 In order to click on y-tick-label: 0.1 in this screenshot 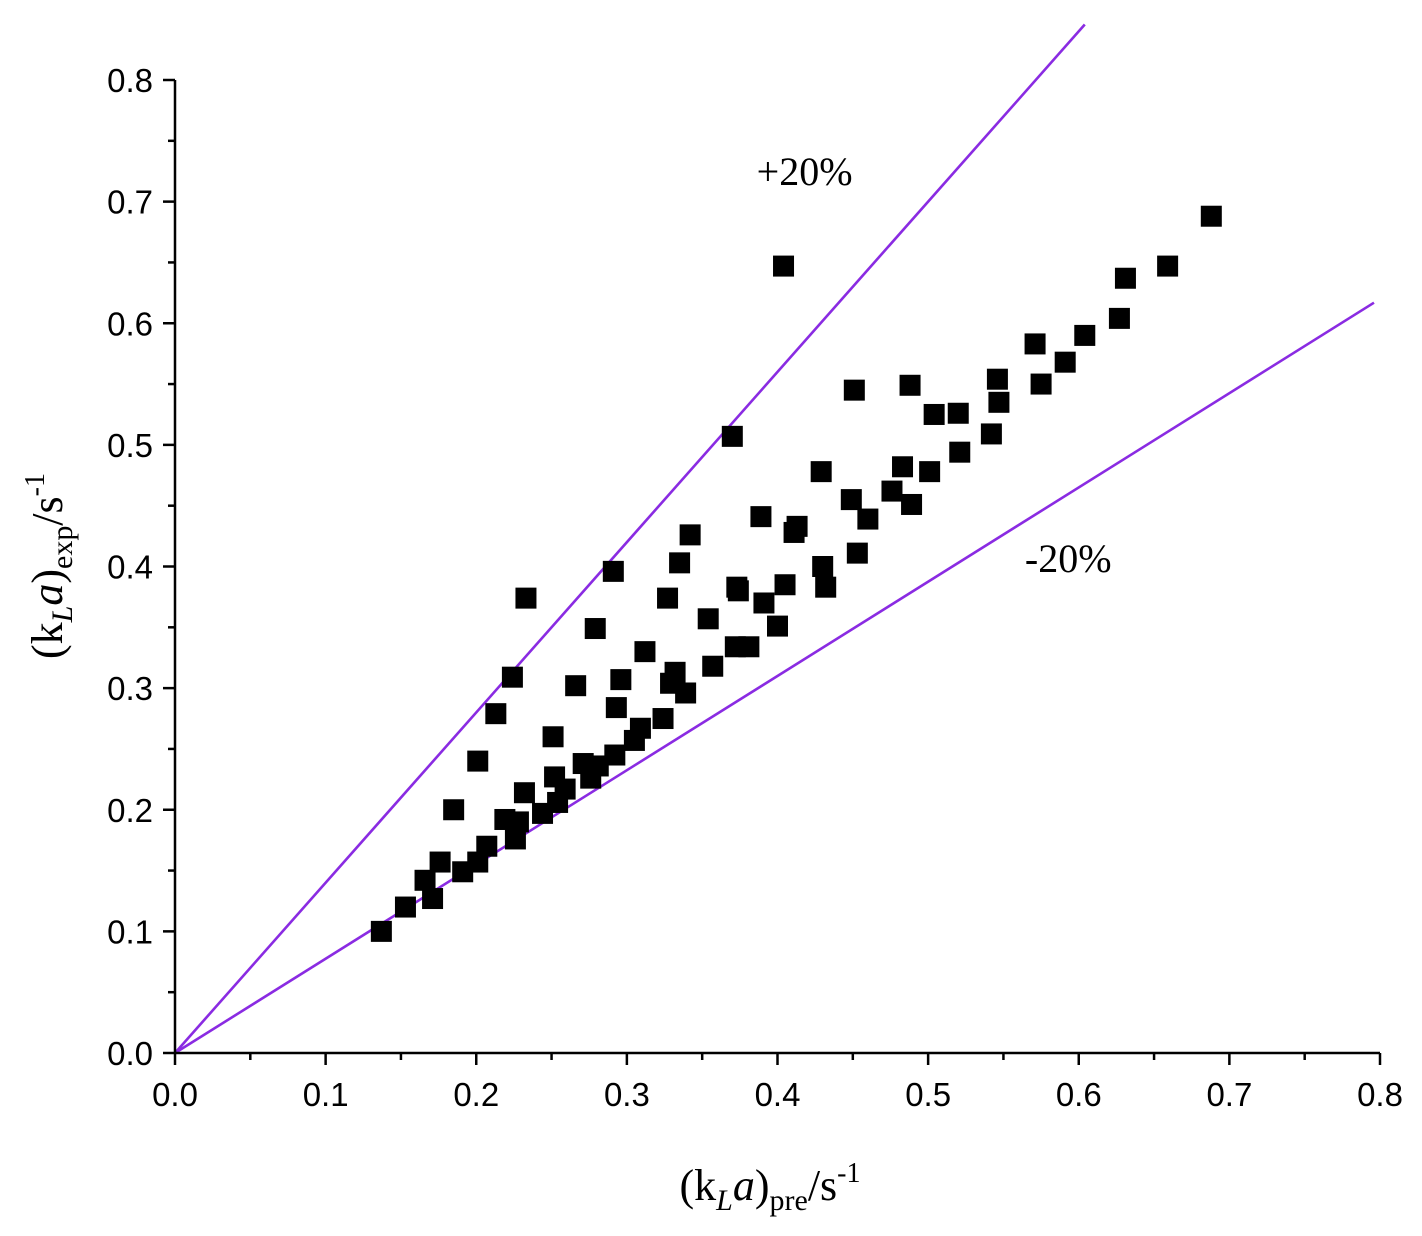, I will do `click(130, 931)`.